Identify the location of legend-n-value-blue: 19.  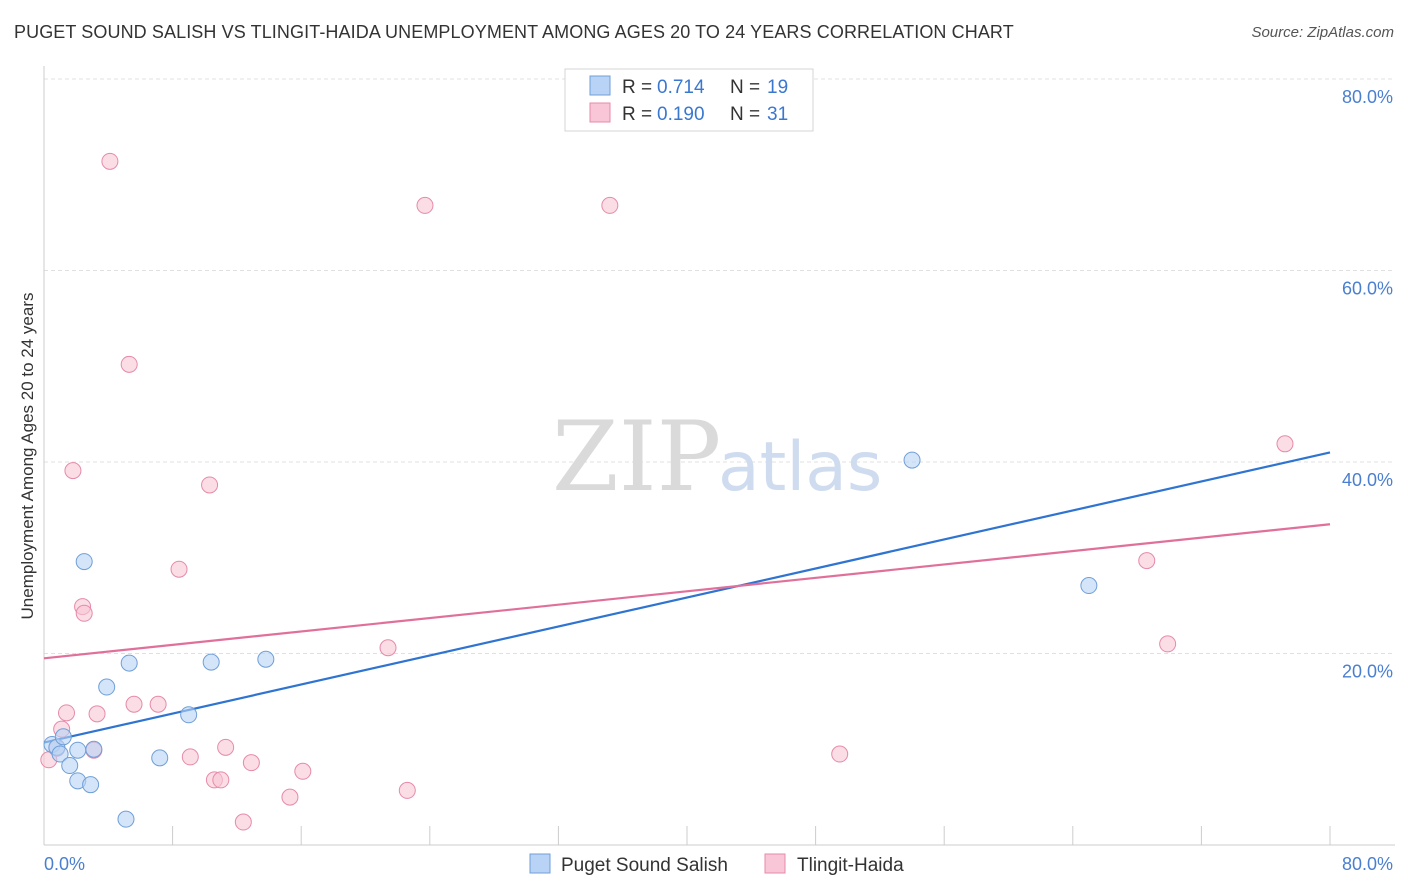
(777, 87).